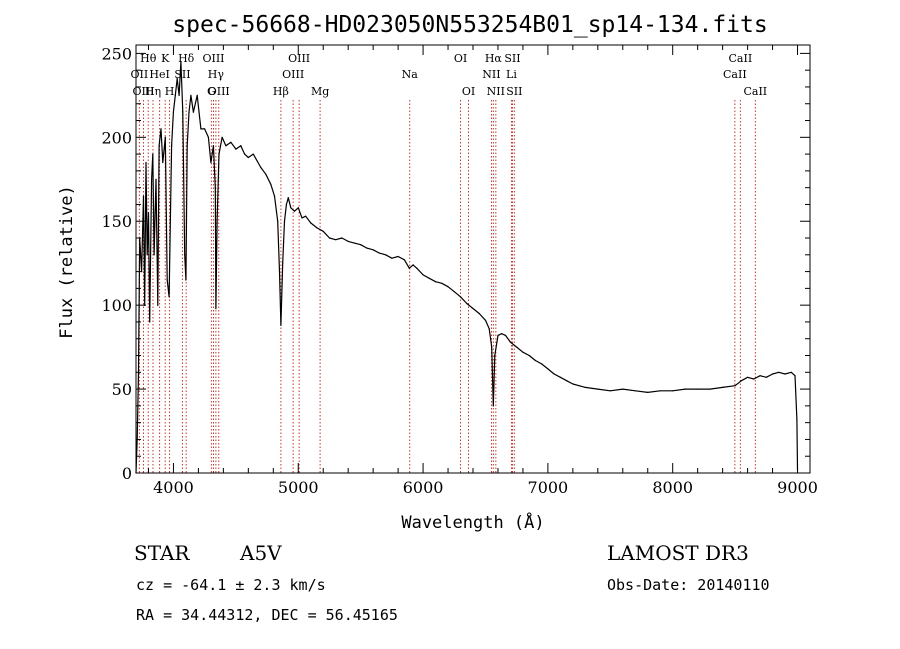  I want to click on spectral-line-label: CaII, so click(755, 91).